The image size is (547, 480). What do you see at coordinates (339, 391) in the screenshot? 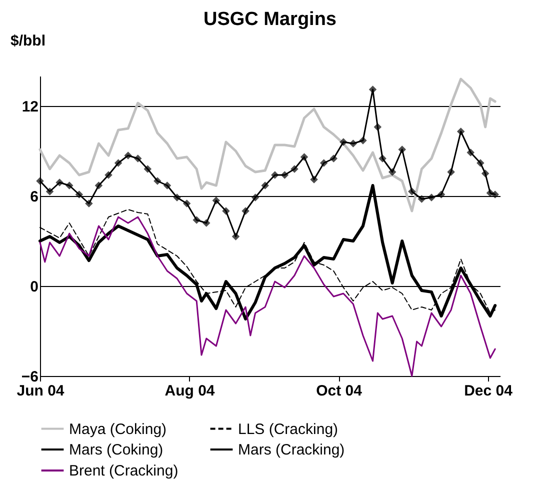
I see `x-tick-label: Oct 04` at bounding box center [339, 391].